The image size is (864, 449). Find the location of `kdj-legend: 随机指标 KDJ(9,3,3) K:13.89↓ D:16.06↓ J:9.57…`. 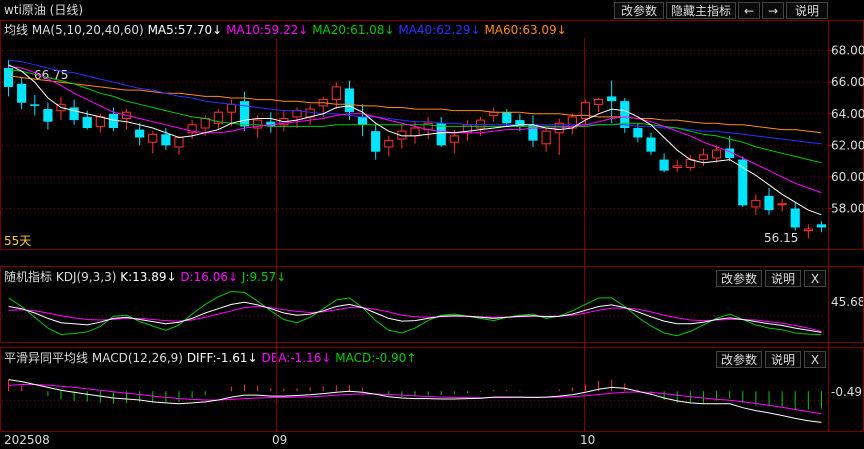

kdj-legend: 随机指标 KDJ(9,3,3) K:13.89↓ D:16.06↓ J:9.57… is located at coordinates (145, 277).